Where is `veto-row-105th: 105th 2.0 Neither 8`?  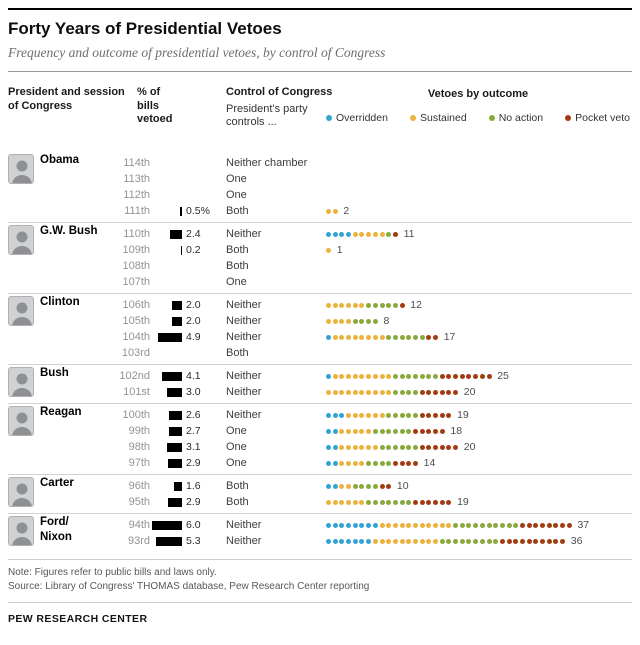 veto-row-105th: 105th 2.0 Neither 8 is located at coordinates (320, 321).